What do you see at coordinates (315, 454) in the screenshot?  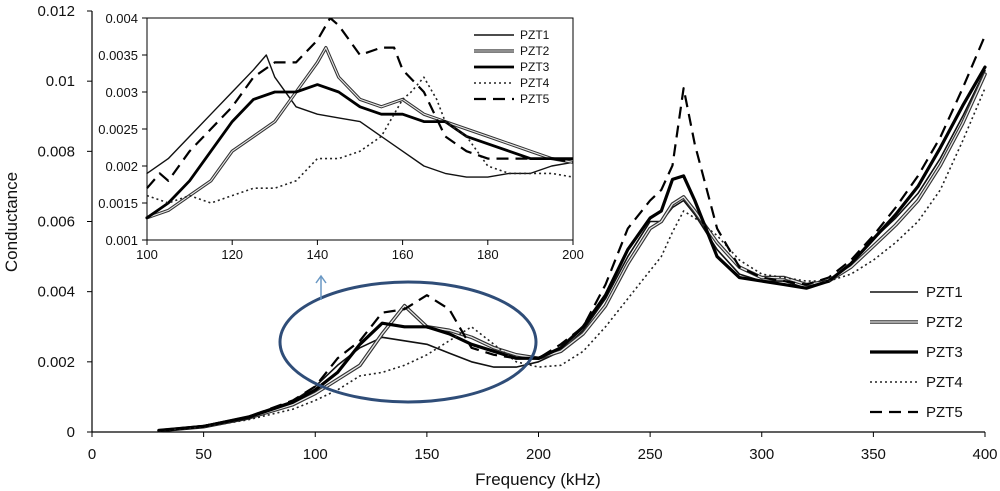 I see `main-x-tick-label: 100` at bounding box center [315, 454].